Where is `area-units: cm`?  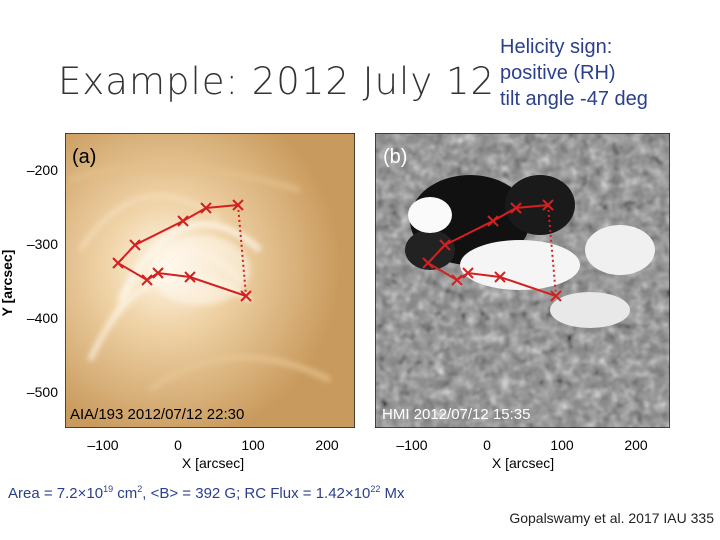
area-units: cm is located at coordinates (125, 493).